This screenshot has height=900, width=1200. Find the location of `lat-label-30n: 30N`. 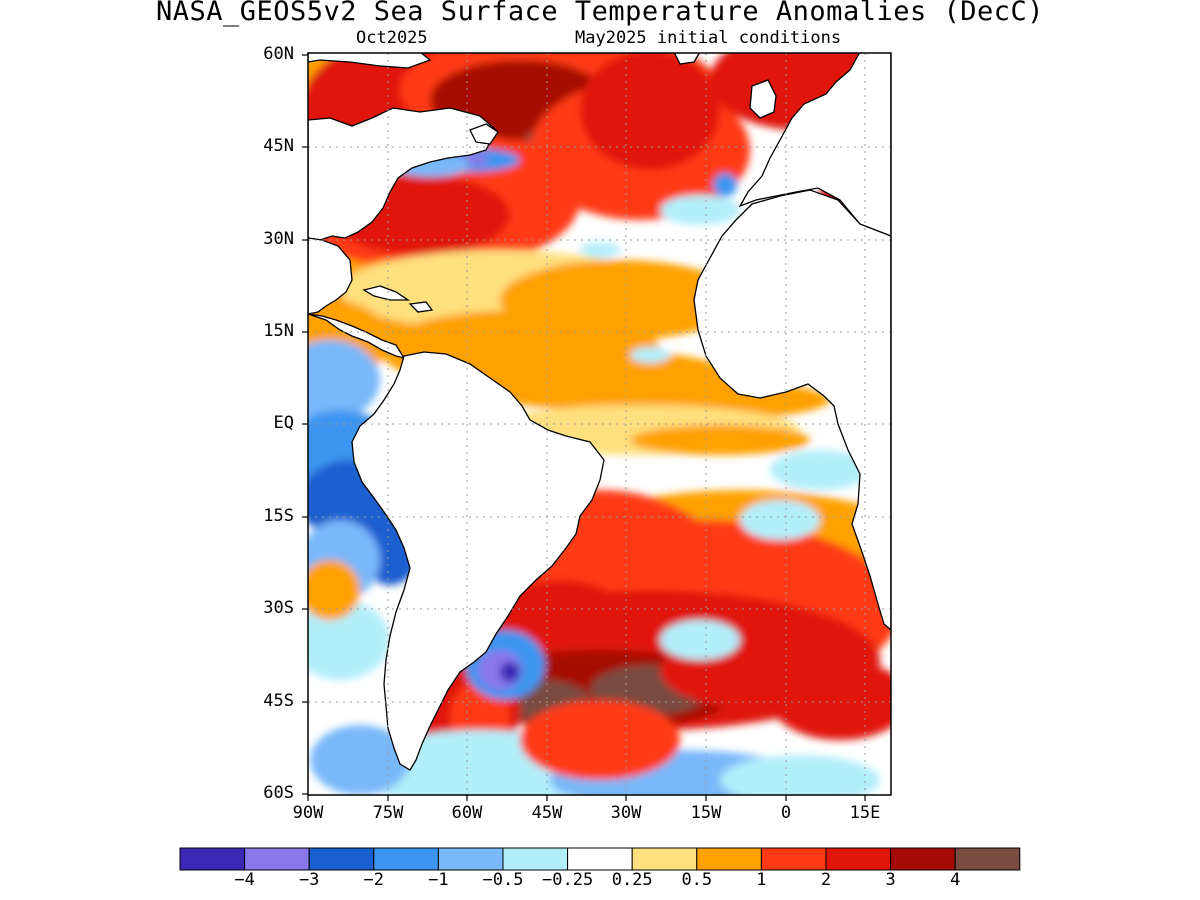

lat-label-30n: 30N is located at coordinates (278, 239).